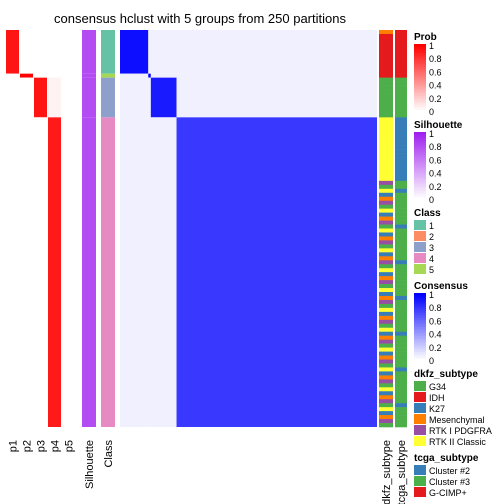  I want to click on dkfz-column-label: dkfz_subtype, so click(387, 472).